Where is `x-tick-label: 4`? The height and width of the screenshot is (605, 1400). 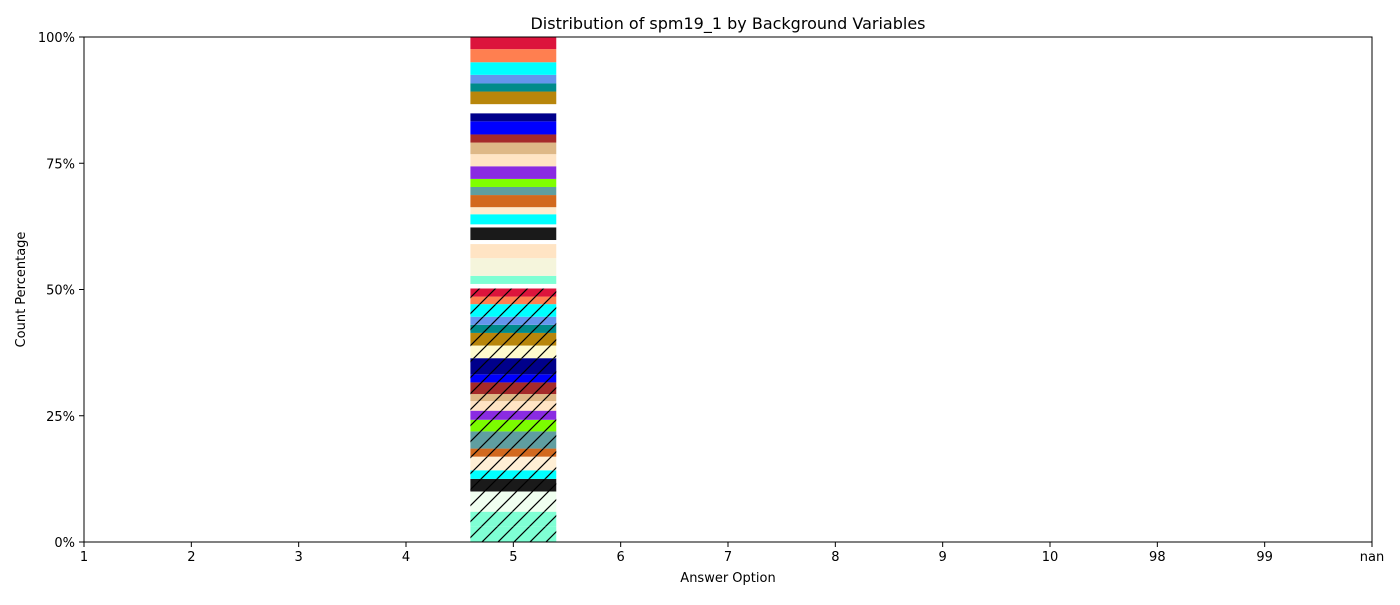
x-tick-label: 4 is located at coordinates (406, 557).